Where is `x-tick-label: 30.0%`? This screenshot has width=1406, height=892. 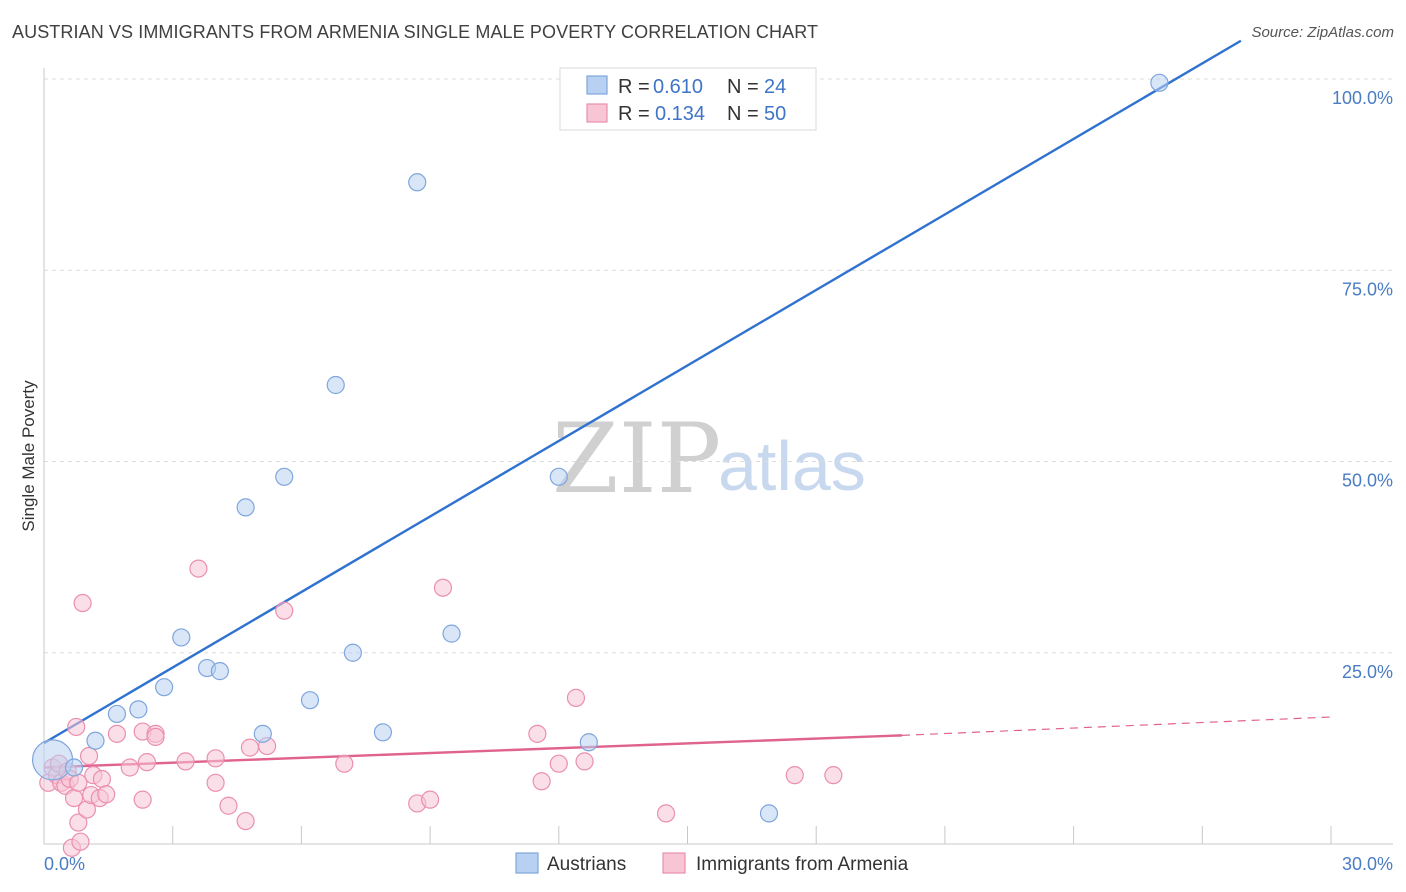 x-tick-label: 30.0% is located at coordinates (1367, 864).